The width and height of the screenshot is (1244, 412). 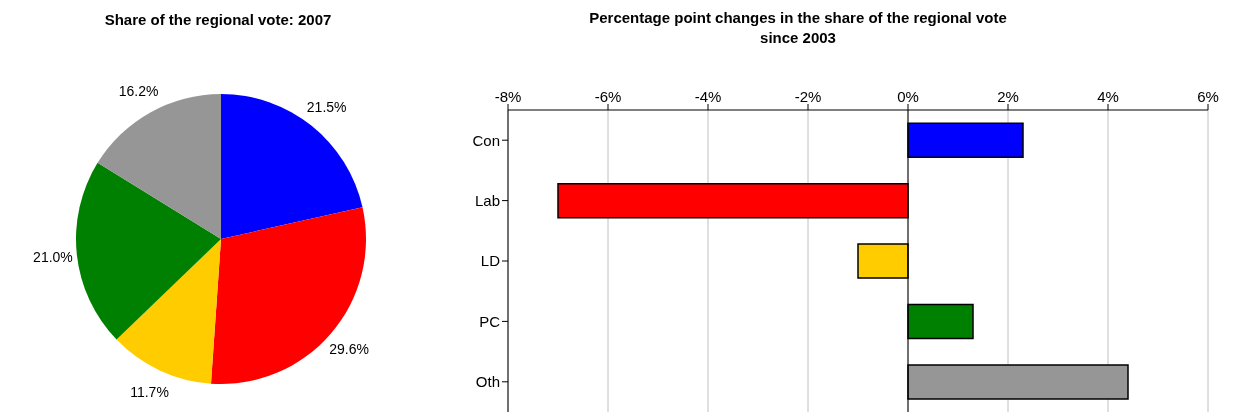 What do you see at coordinates (1108, 96) in the screenshot?
I see `x-tick-label: 4%` at bounding box center [1108, 96].